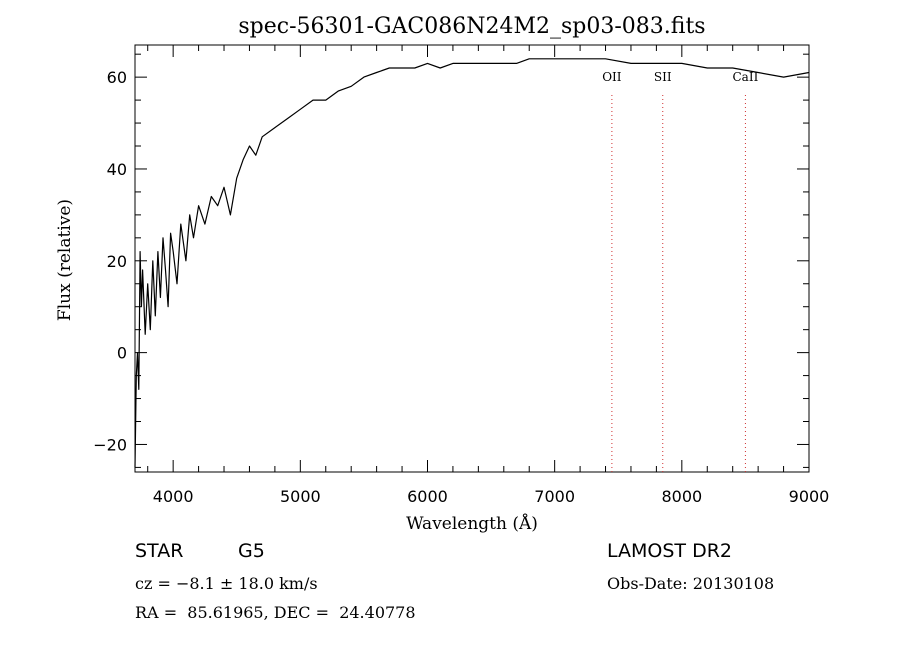 The width and height of the screenshot is (900, 650). What do you see at coordinates (691, 583) in the screenshot?
I see `obs-date: Obs-Date: 20130108` at bounding box center [691, 583].